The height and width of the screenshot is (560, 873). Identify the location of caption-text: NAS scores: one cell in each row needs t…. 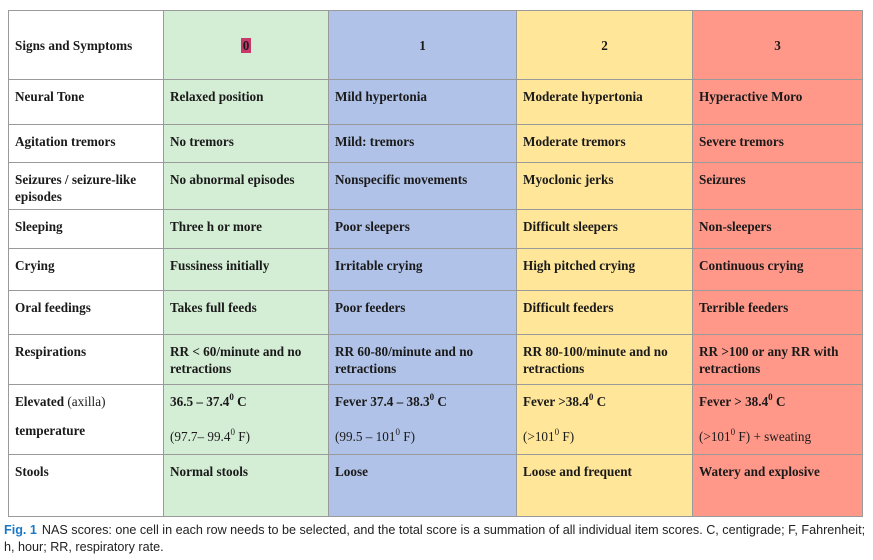
(435, 538).